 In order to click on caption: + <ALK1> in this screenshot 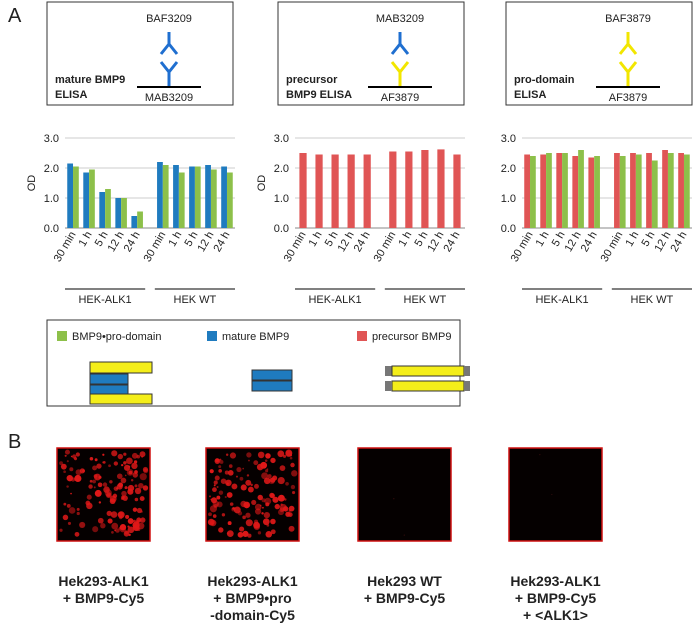, I will do `click(555, 615)`.